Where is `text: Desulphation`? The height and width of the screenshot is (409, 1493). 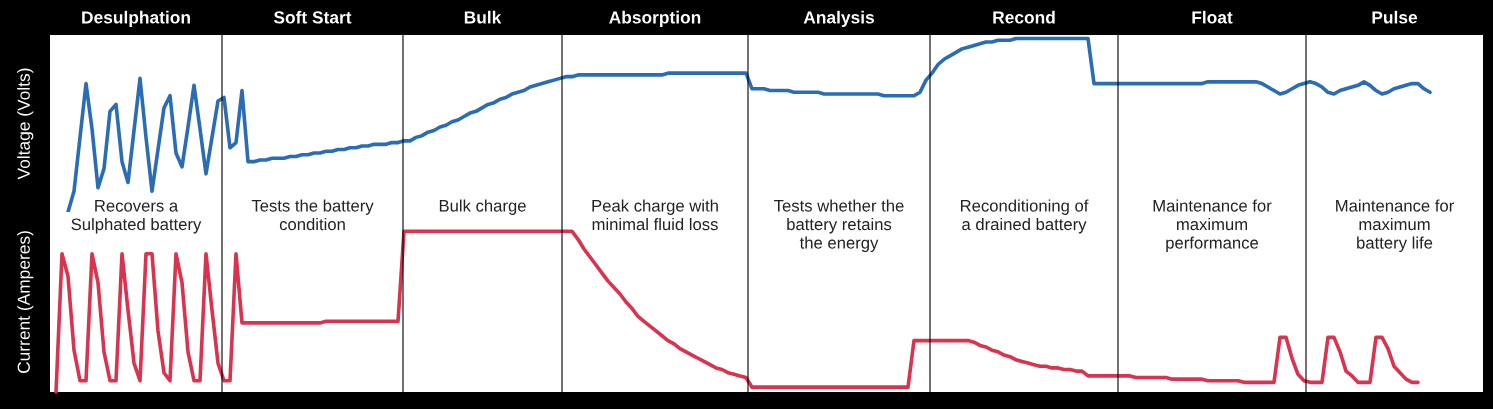
text: Desulphation is located at coordinates (136, 18).